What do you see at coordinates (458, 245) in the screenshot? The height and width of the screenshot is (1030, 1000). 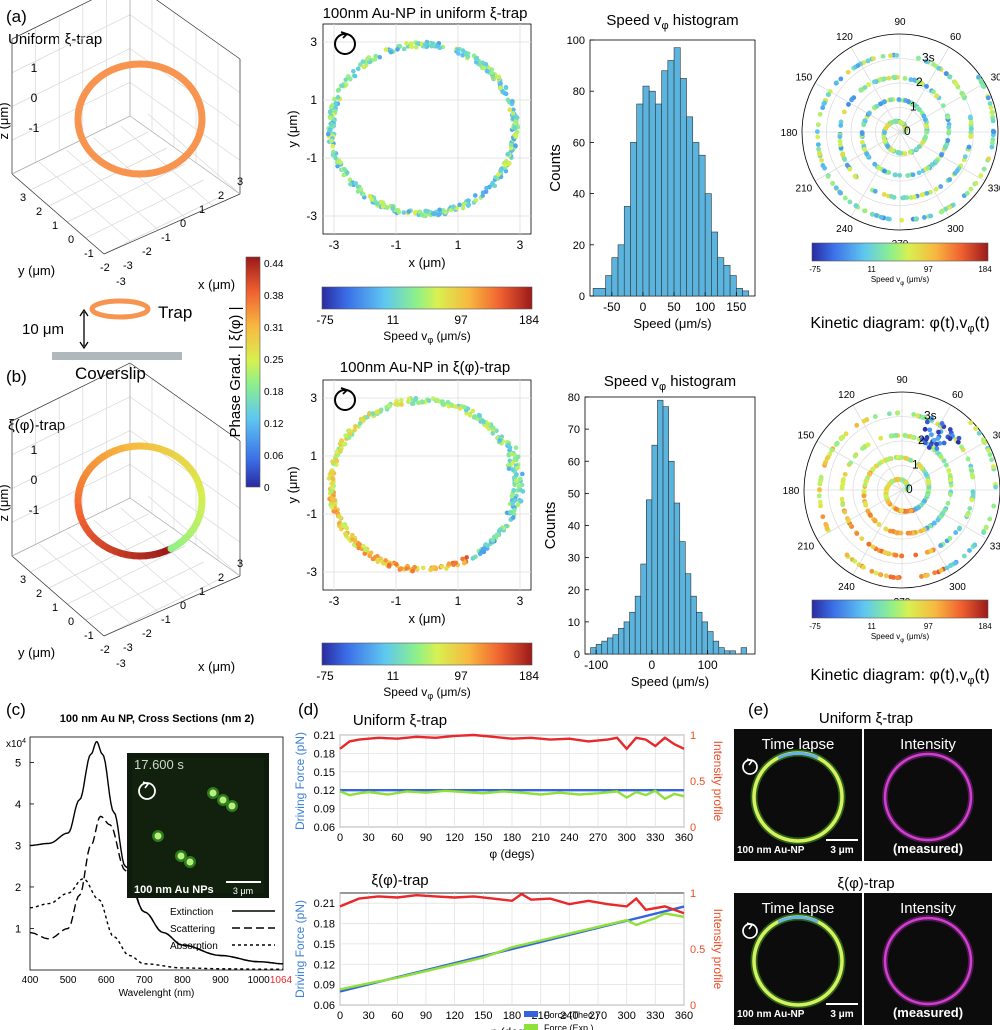 I see `traj-x-tick: 1` at bounding box center [458, 245].